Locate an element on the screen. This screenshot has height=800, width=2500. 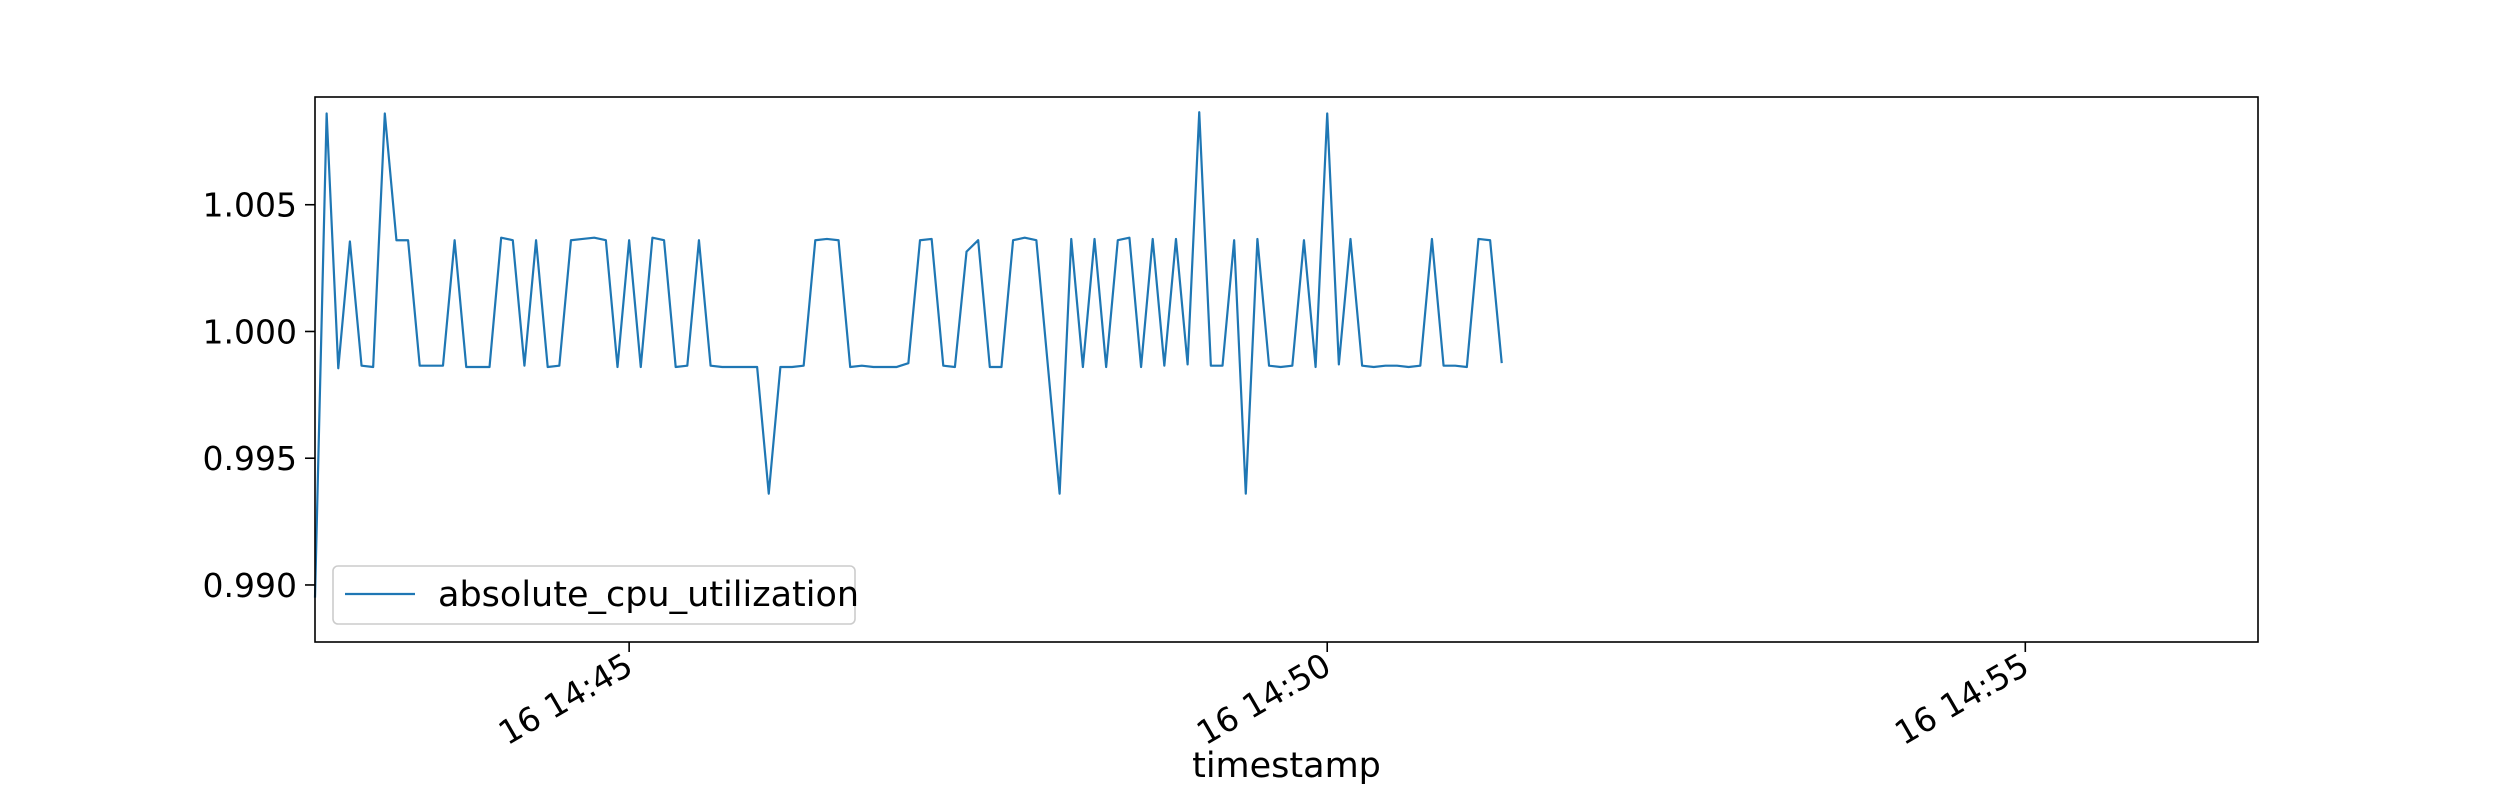
x-axis-label: timestamp is located at coordinates (1286, 766).